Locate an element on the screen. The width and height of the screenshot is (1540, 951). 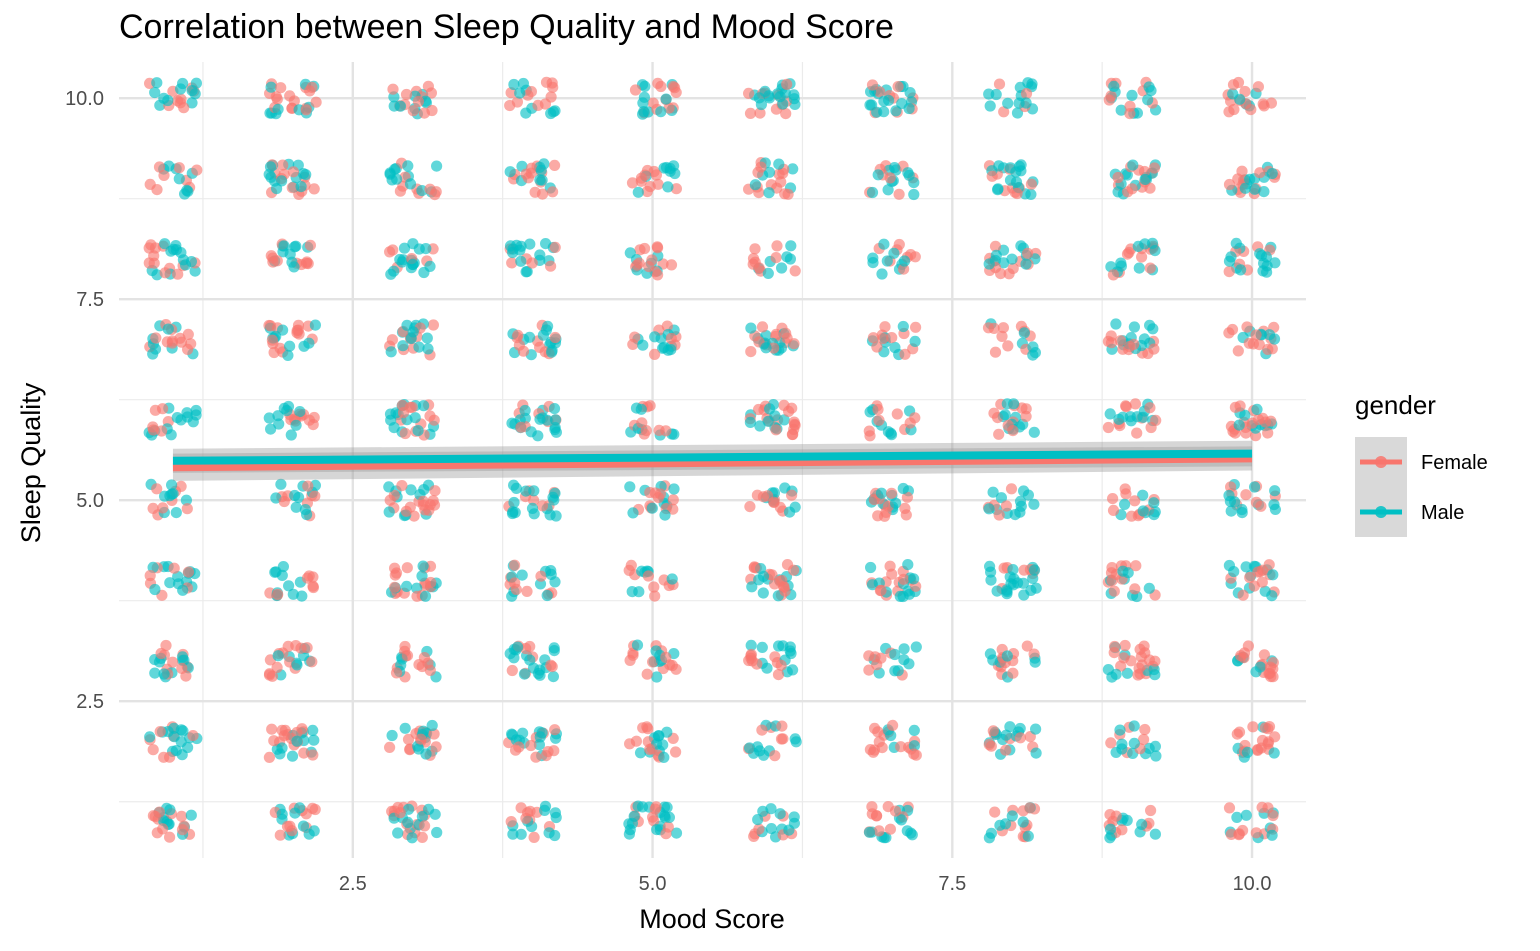
legend: gender Female Male is located at coordinates (1421, 463).